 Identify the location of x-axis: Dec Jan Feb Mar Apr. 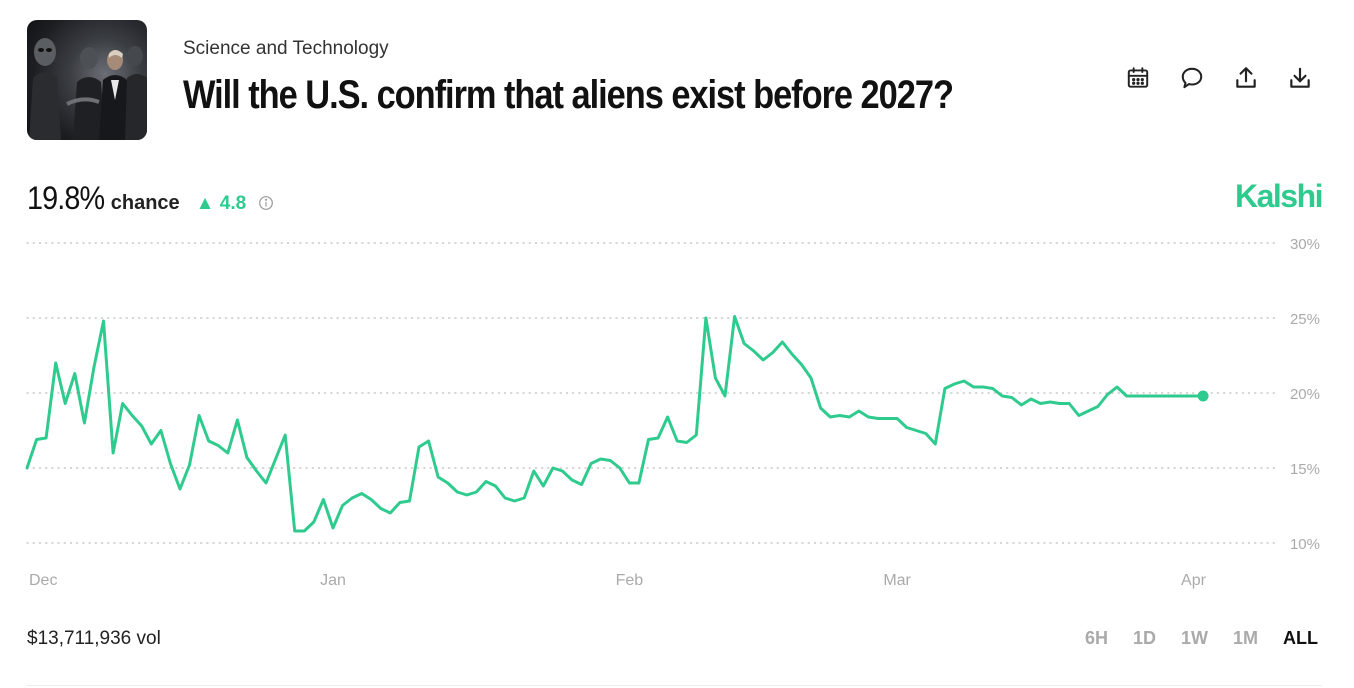
(618, 580).